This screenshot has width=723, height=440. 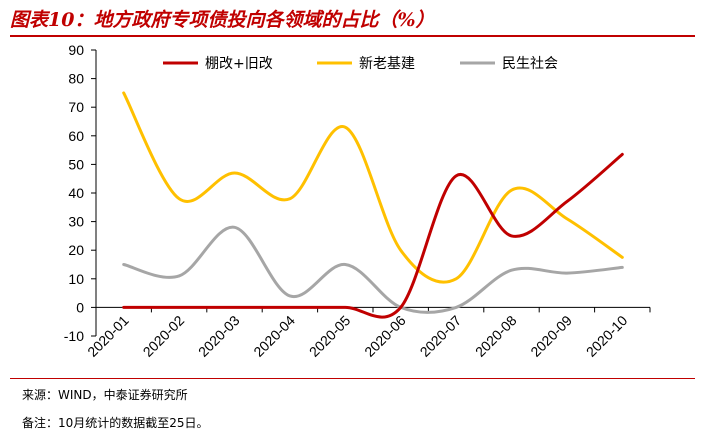 I want to click on legend-label: 民生社会, so click(x=530, y=64).